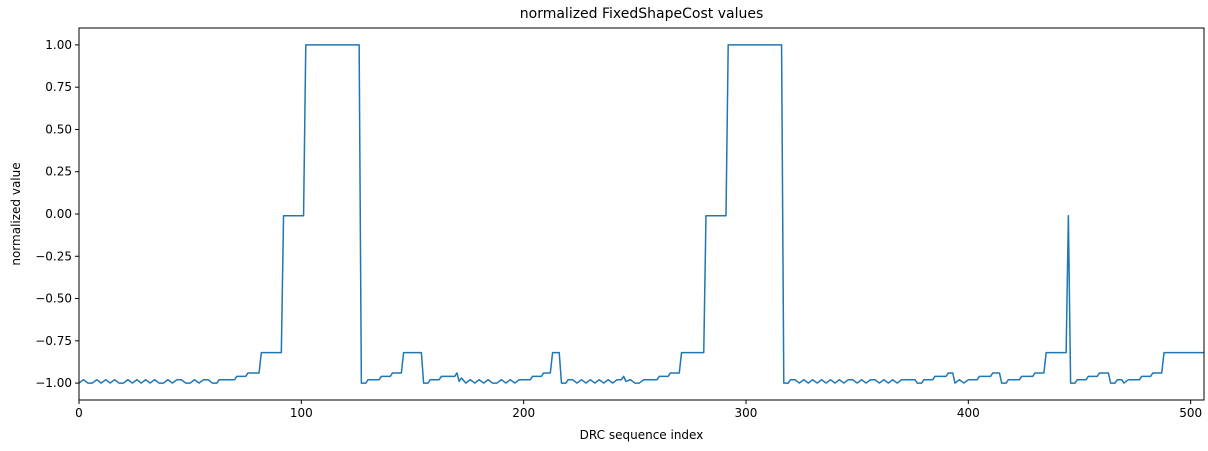 This screenshot has height=451, width=1208. I want to click on y-tick-label: −1.00, so click(53, 383).